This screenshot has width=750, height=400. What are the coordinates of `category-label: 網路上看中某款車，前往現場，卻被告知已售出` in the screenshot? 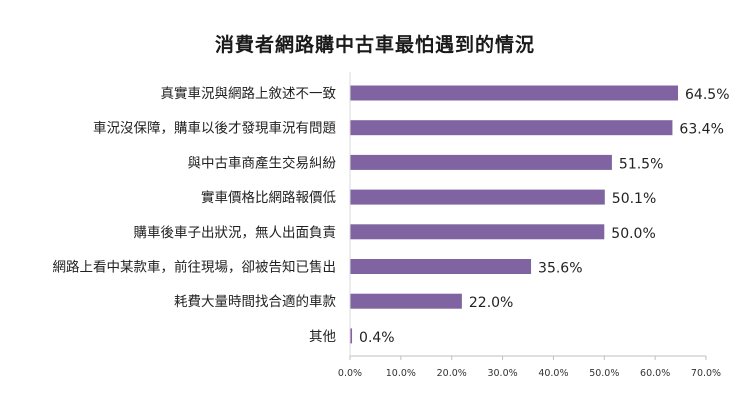 It's located at (195, 267).